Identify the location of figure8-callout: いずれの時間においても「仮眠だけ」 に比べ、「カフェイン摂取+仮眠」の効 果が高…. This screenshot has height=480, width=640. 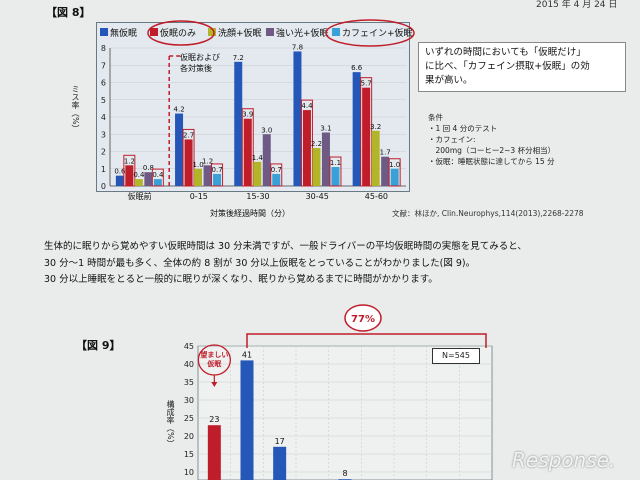
(522, 67).